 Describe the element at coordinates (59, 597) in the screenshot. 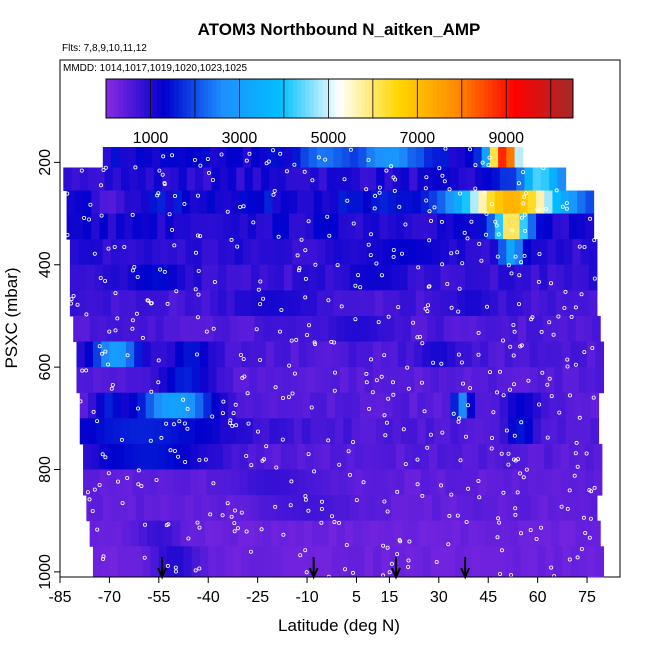

I see `x-tick-label: -85` at that location.